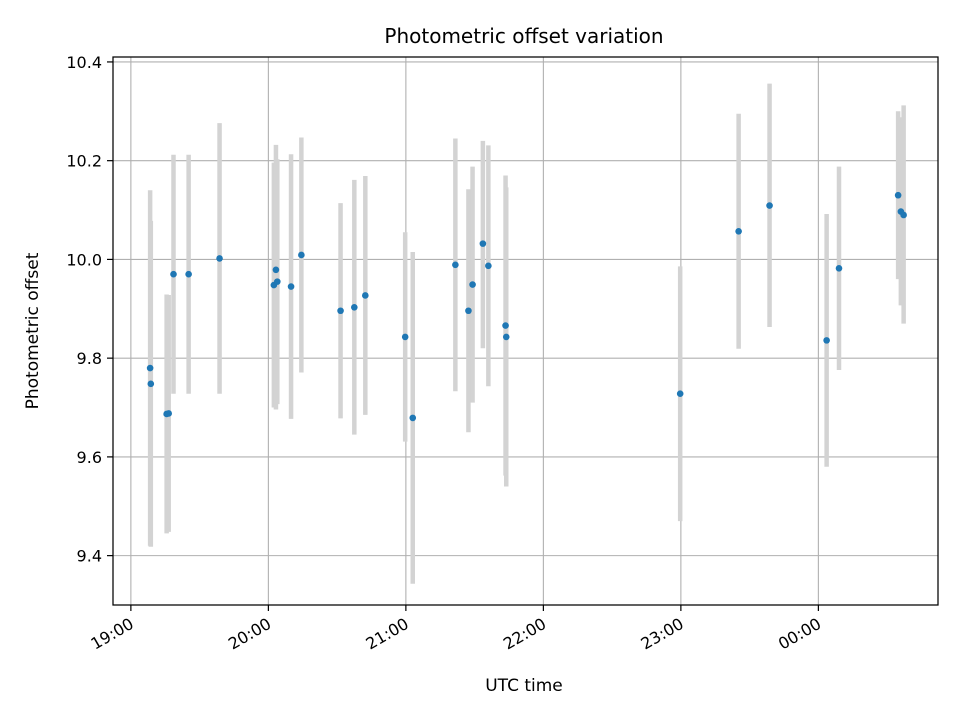  What do you see at coordinates (89, 309) in the screenshot?
I see `y-axis-ticks: 9.4 9.6 9.8 10.0 10.2 10.4` at bounding box center [89, 309].